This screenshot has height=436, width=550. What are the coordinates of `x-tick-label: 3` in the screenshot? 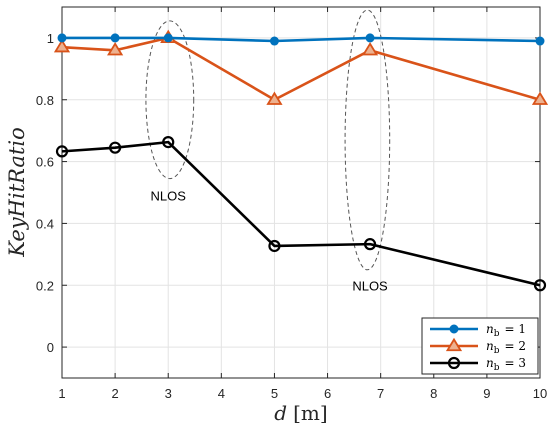 It's located at (168, 393).